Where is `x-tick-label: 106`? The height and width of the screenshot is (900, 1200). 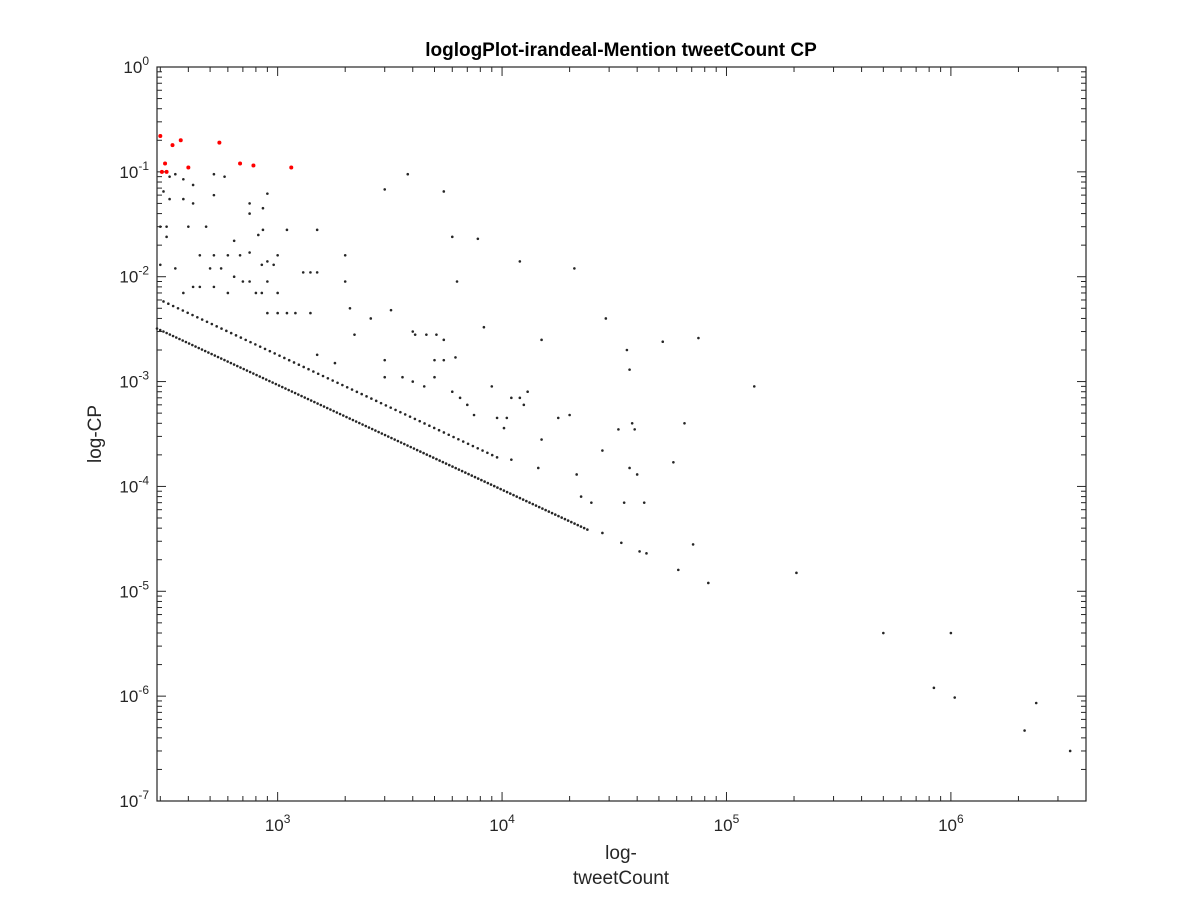 x-tick-label: 106 is located at coordinates (951, 823).